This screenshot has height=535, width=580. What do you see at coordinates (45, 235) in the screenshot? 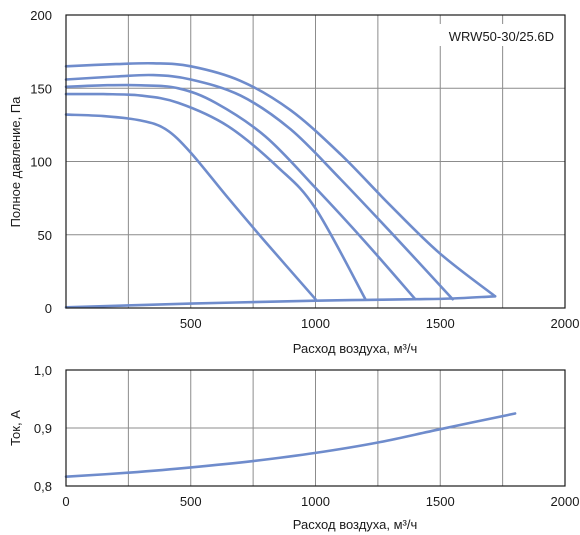
I see `y-tick-label: 50` at bounding box center [45, 235].